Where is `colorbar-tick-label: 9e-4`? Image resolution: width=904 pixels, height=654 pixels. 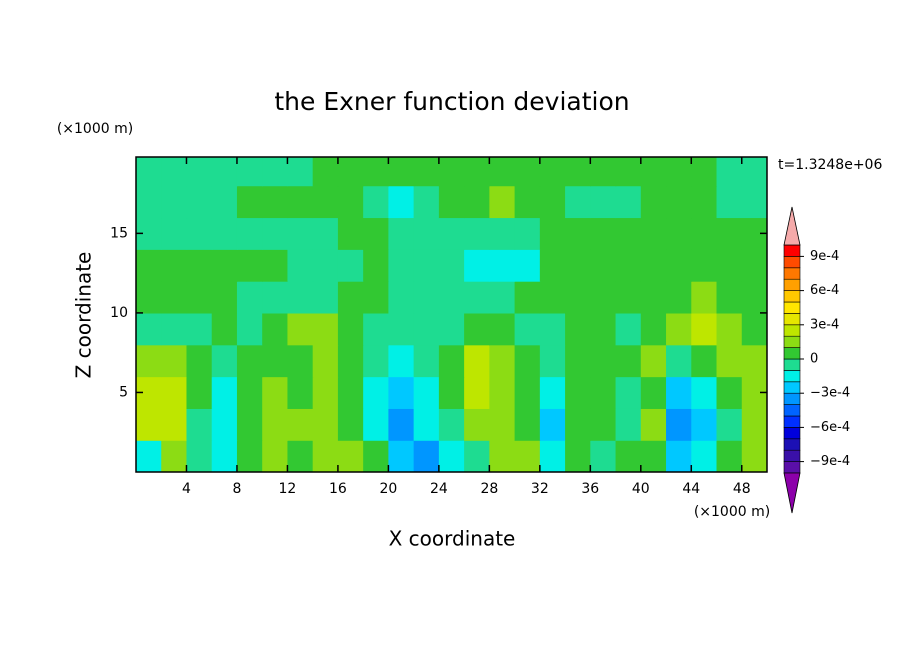
colorbar-tick-label: 9e-4 is located at coordinates (824, 256).